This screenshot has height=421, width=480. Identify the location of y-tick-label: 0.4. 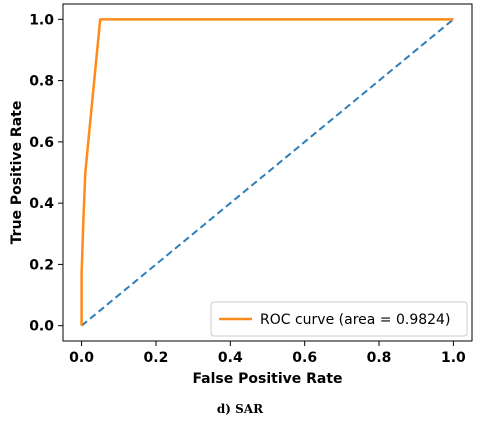
(41, 204).